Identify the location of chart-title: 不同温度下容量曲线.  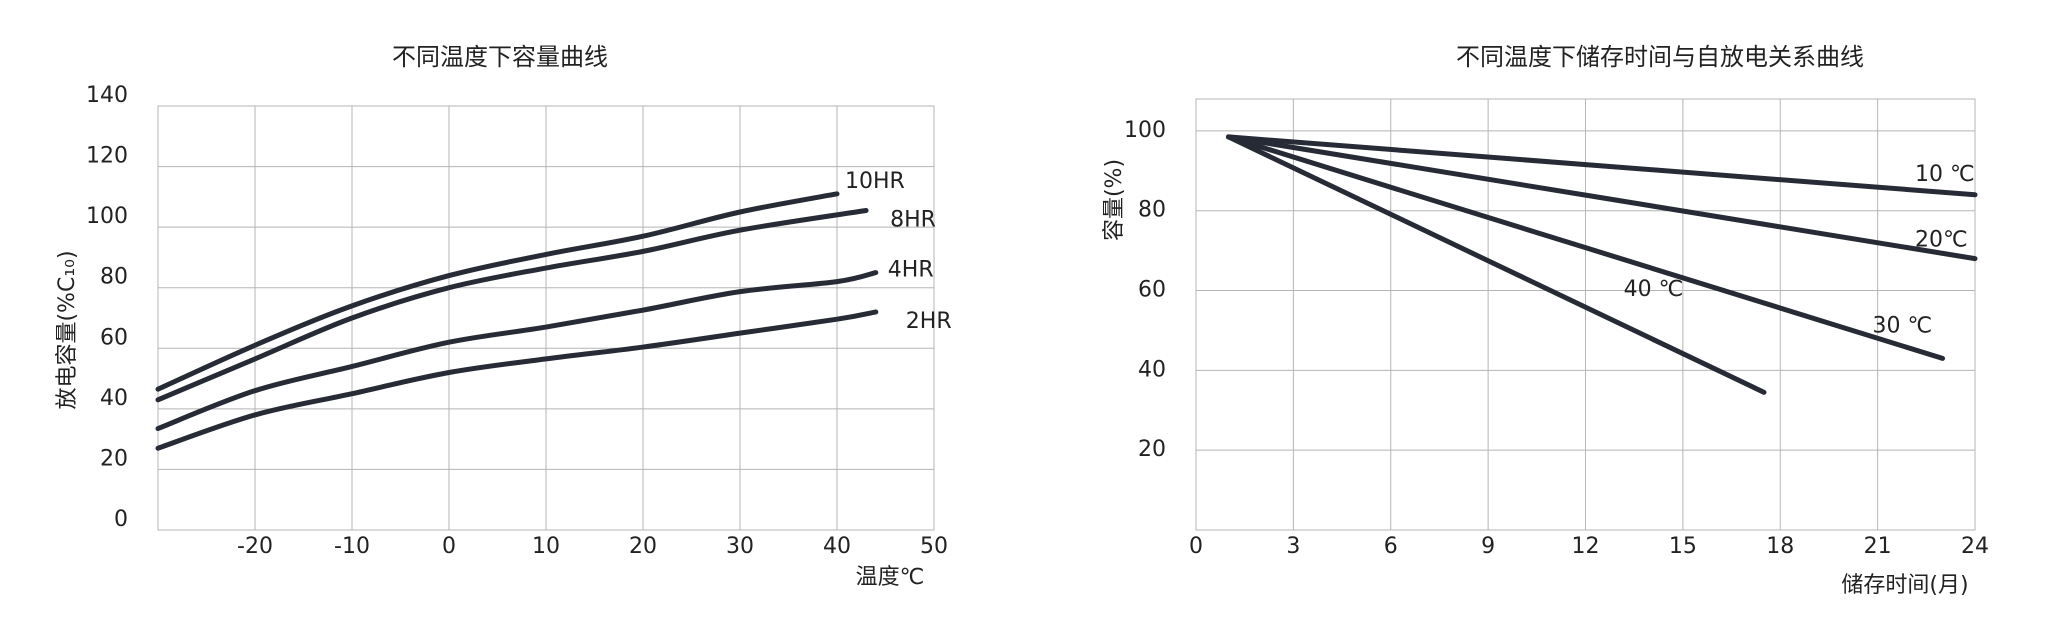
(500, 57).